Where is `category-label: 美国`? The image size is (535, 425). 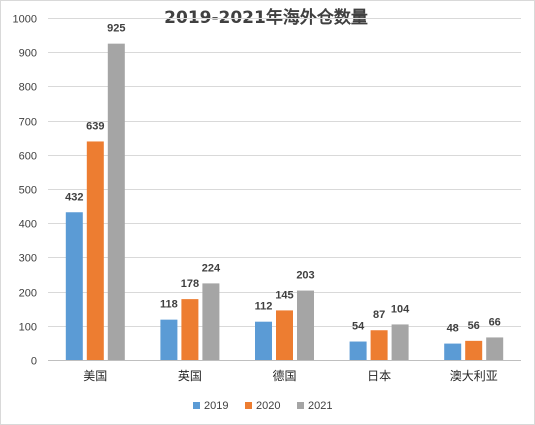
category-label: 美国 is located at coordinates (95, 376).